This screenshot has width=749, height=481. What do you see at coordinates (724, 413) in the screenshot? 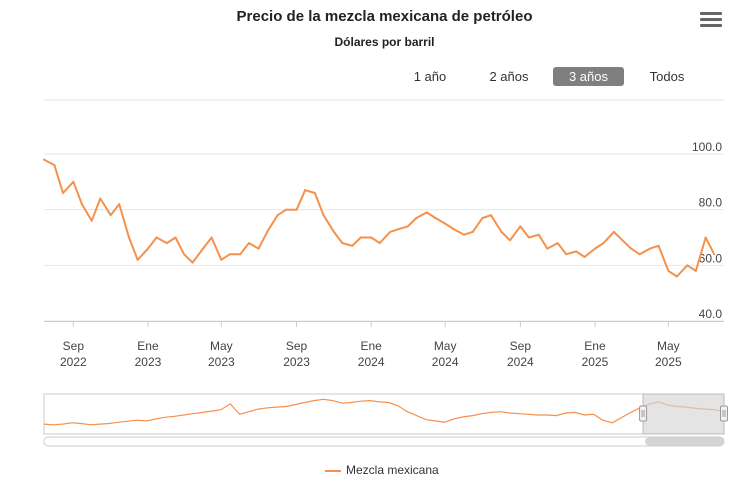
I see `navigator-right-handle` at bounding box center [724, 413].